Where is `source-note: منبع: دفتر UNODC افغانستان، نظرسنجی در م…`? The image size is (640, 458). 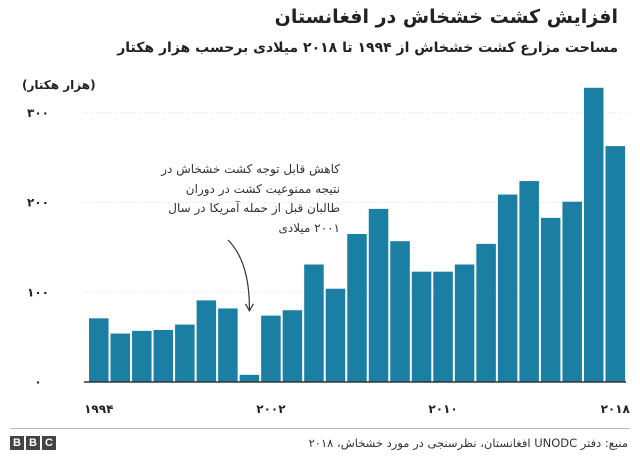 source-note: منبع: دفتر UNODC افغانستان، نظرسنجی در م… is located at coordinates (468, 443).